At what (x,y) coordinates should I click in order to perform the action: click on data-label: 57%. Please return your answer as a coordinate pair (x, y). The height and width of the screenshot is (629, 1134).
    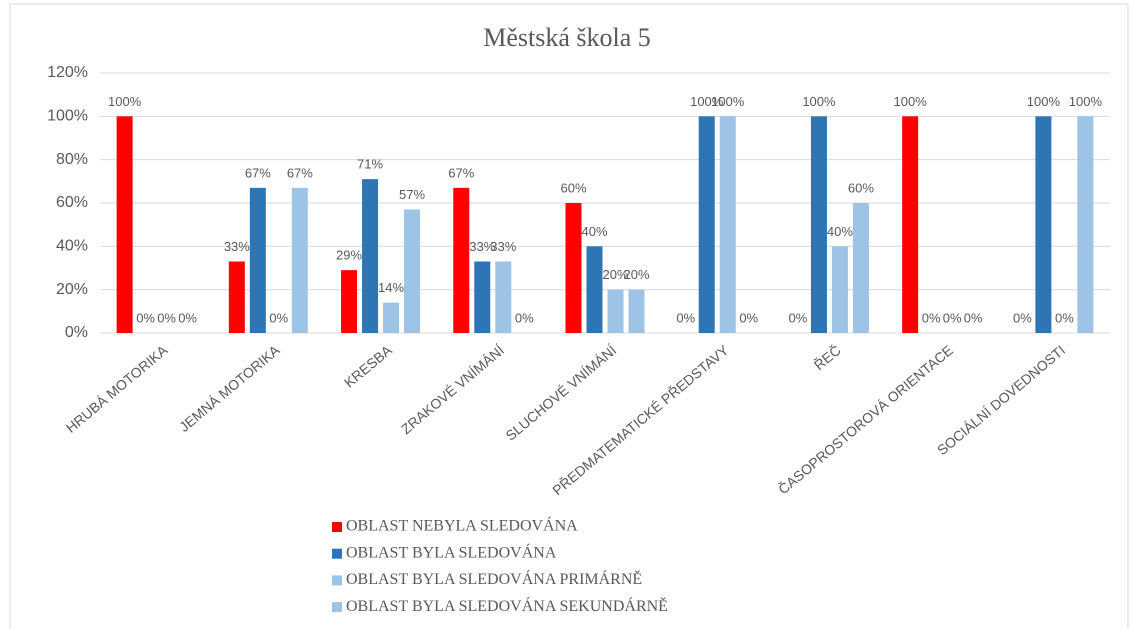
    Looking at the image, I should click on (412, 194).